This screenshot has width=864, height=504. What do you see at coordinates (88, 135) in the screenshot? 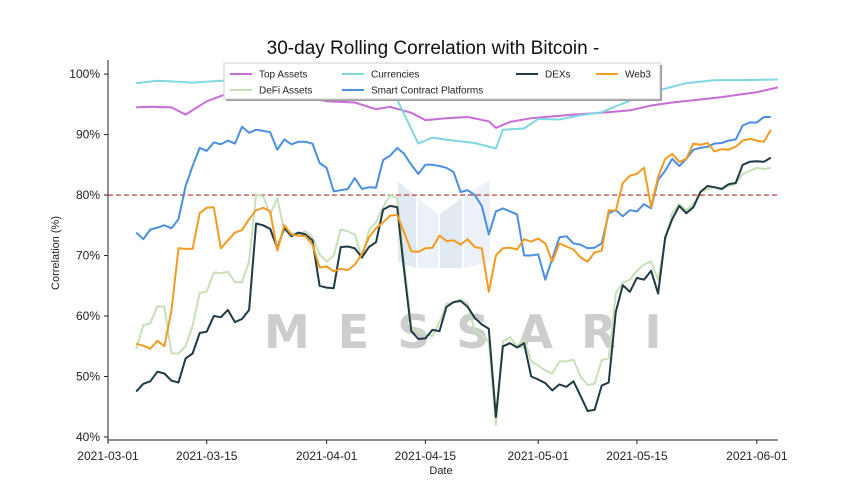
I see `y-tick-label: 90%` at bounding box center [88, 135].